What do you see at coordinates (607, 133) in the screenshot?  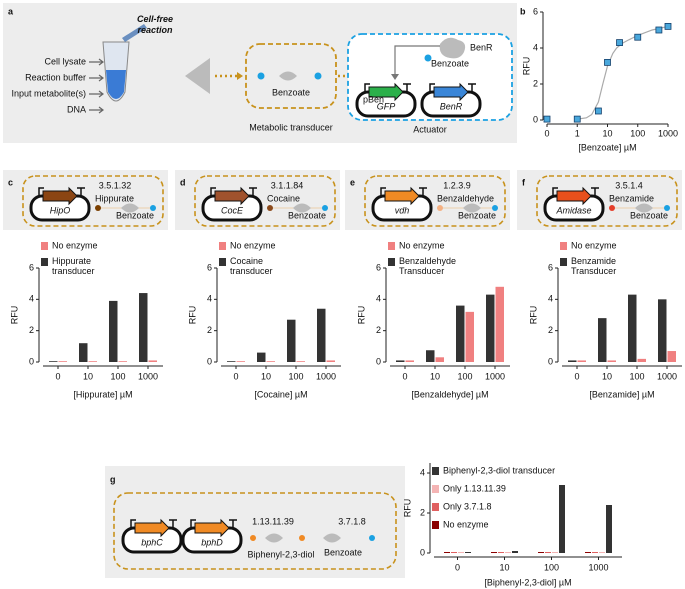 I see `x-tick-label: 10` at bounding box center [607, 133].